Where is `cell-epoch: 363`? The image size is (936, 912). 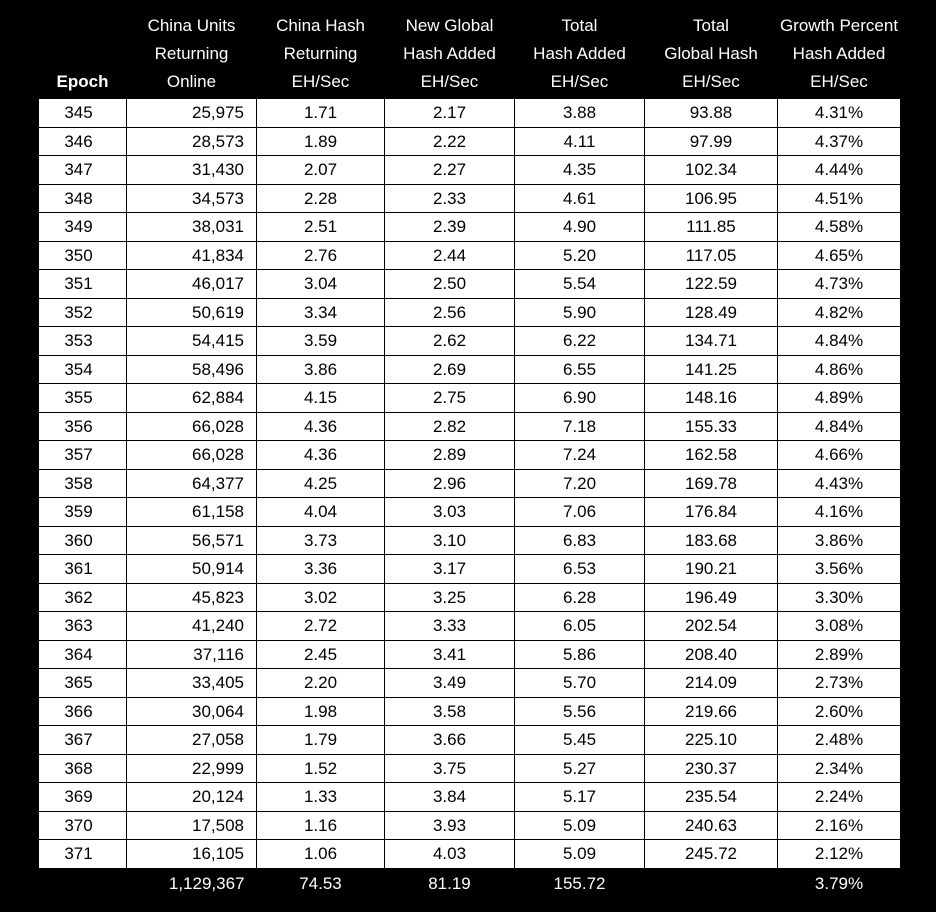
cell-epoch: 363 is located at coordinates (82, 626).